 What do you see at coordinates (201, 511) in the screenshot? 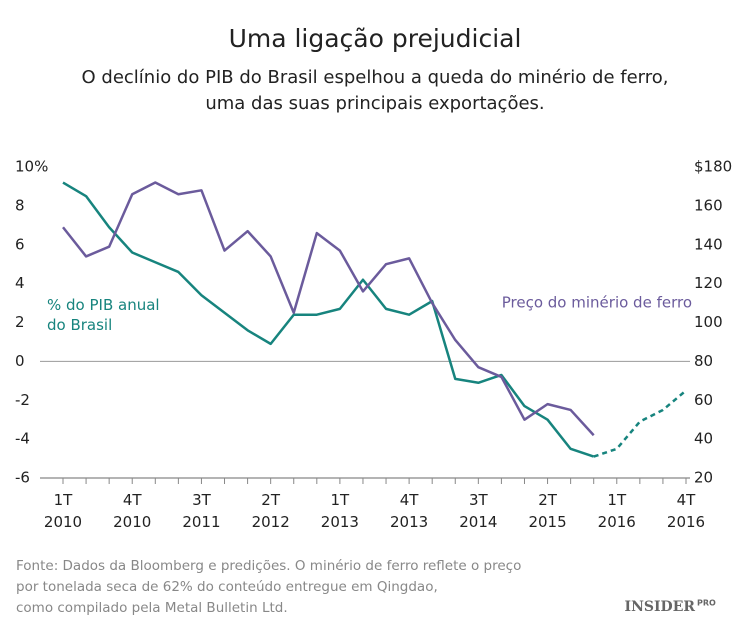
I see `x-tick-label: 3T 2011` at bounding box center [201, 511].